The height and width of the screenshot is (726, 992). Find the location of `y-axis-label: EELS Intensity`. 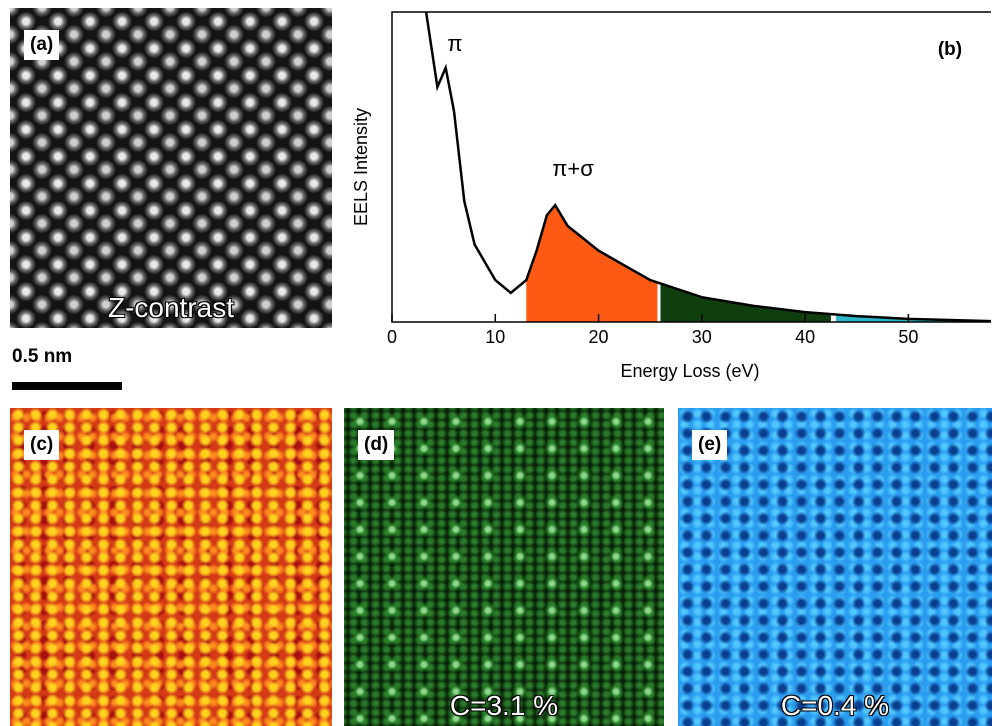

y-axis-label: EELS Intensity is located at coordinates (361, 167).